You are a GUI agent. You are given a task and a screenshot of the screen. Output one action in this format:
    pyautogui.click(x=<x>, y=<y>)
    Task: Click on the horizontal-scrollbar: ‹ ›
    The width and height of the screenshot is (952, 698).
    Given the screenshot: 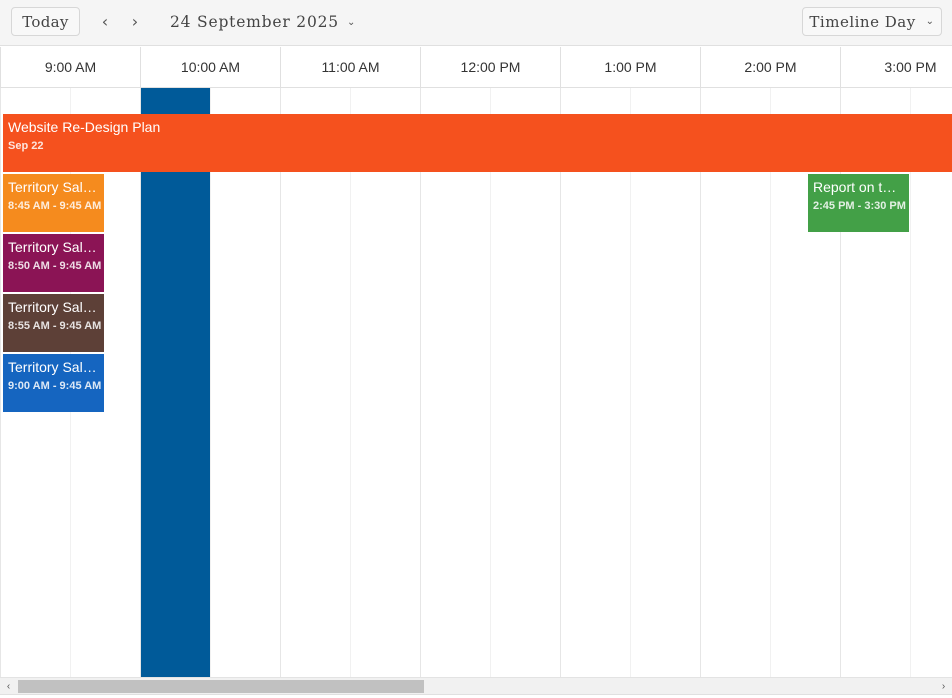 What is the action you would take?
    pyautogui.click(x=476, y=685)
    